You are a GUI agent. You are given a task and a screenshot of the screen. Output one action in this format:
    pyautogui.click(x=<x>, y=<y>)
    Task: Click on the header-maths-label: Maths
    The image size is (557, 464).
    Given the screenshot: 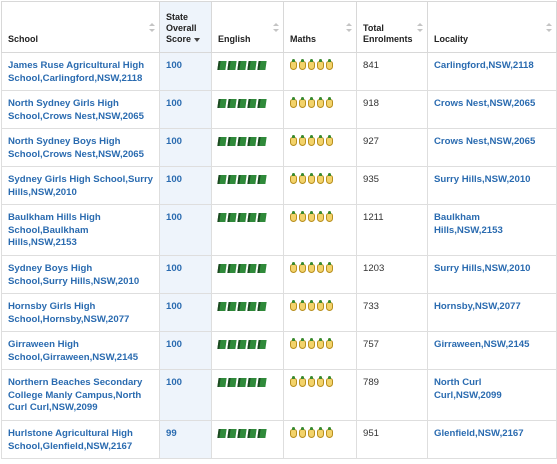 What is the action you would take?
    pyautogui.click(x=303, y=39)
    